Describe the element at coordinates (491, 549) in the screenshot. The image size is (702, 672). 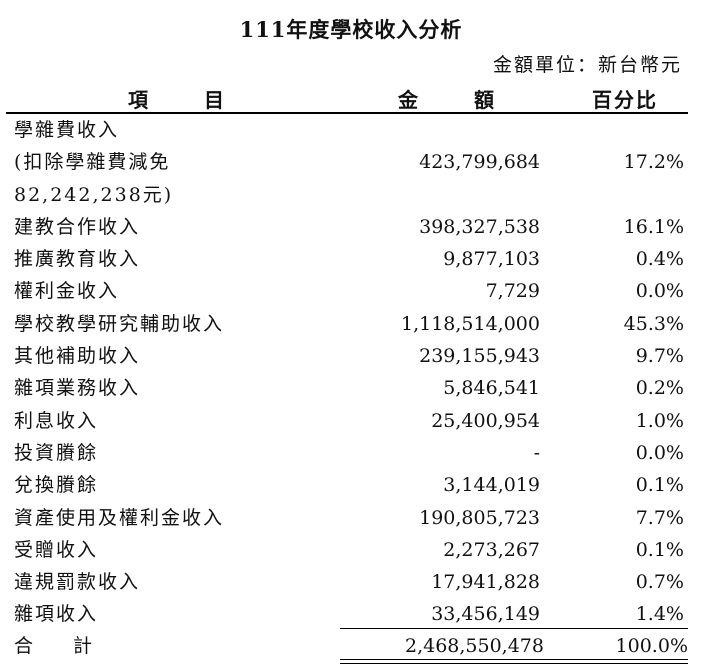
I see `row-amount: 2,273,267` at that location.